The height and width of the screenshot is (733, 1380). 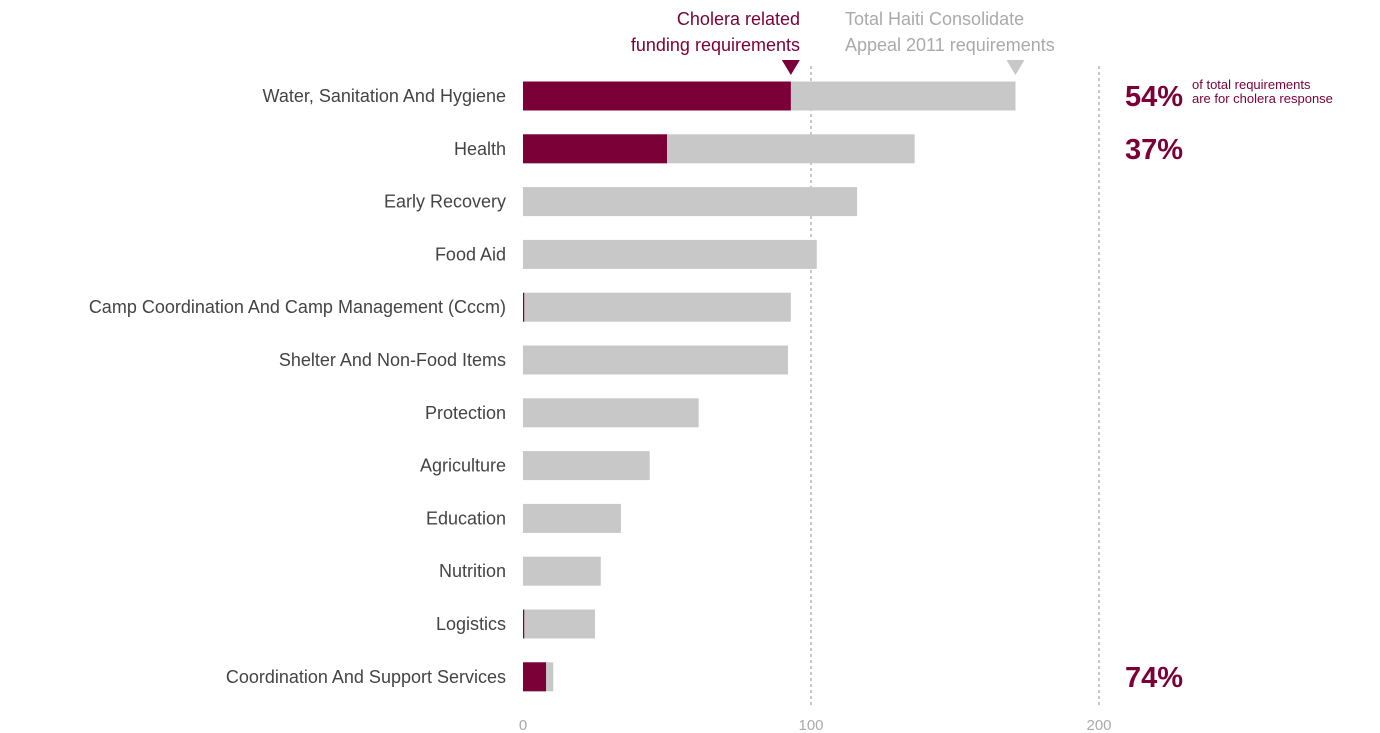 What do you see at coordinates (1262, 98) in the screenshot?
I see `percent-note-line-2: are for cholera response` at bounding box center [1262, 98].